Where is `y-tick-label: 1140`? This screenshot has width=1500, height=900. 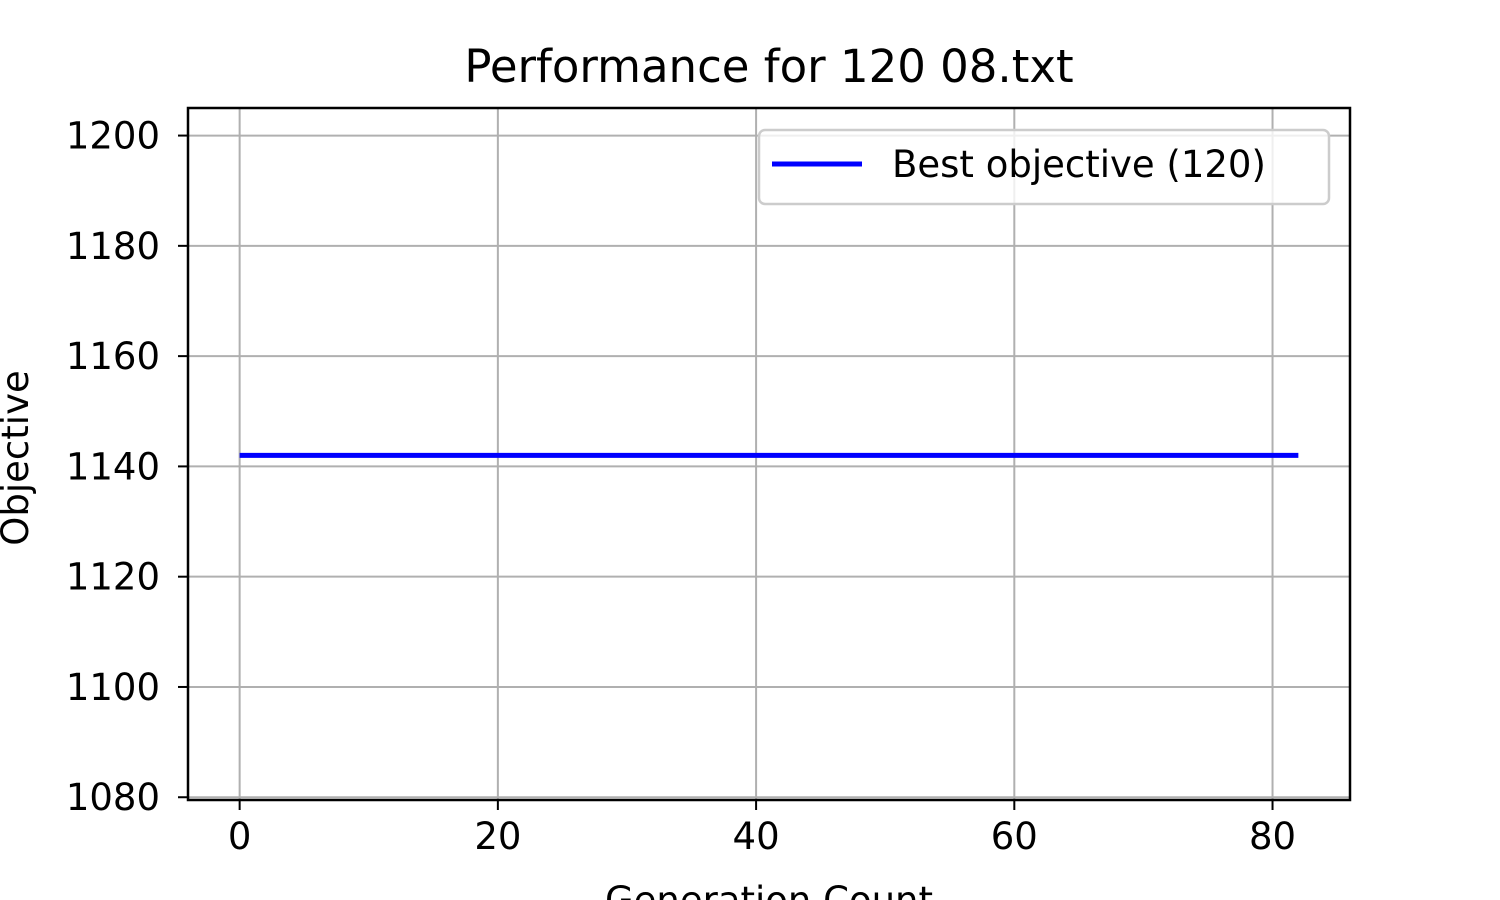 y-tick-label: 1140 is located at coordinates (113, 466).